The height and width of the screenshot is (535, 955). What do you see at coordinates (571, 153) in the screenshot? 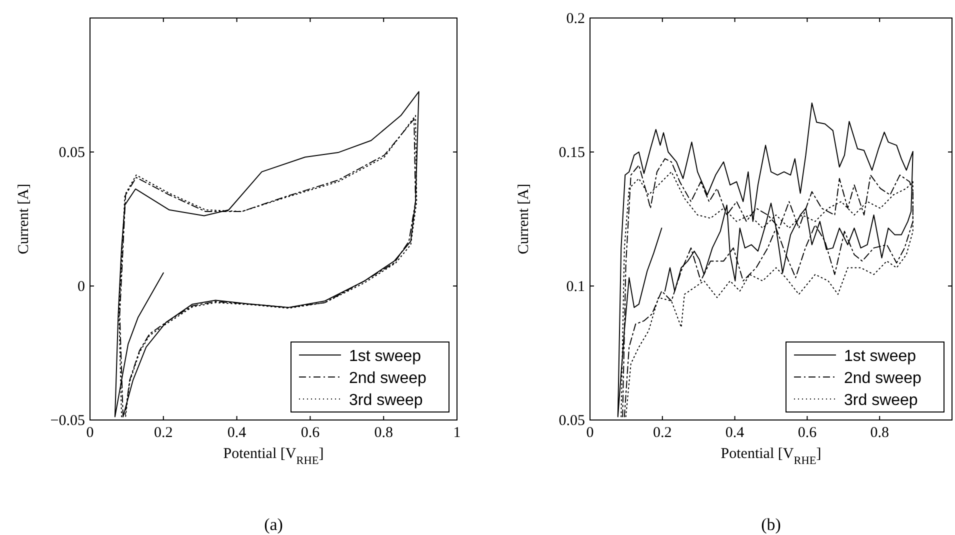
I see `y-tick-label: 0.15` at bounding box center [571, 153].